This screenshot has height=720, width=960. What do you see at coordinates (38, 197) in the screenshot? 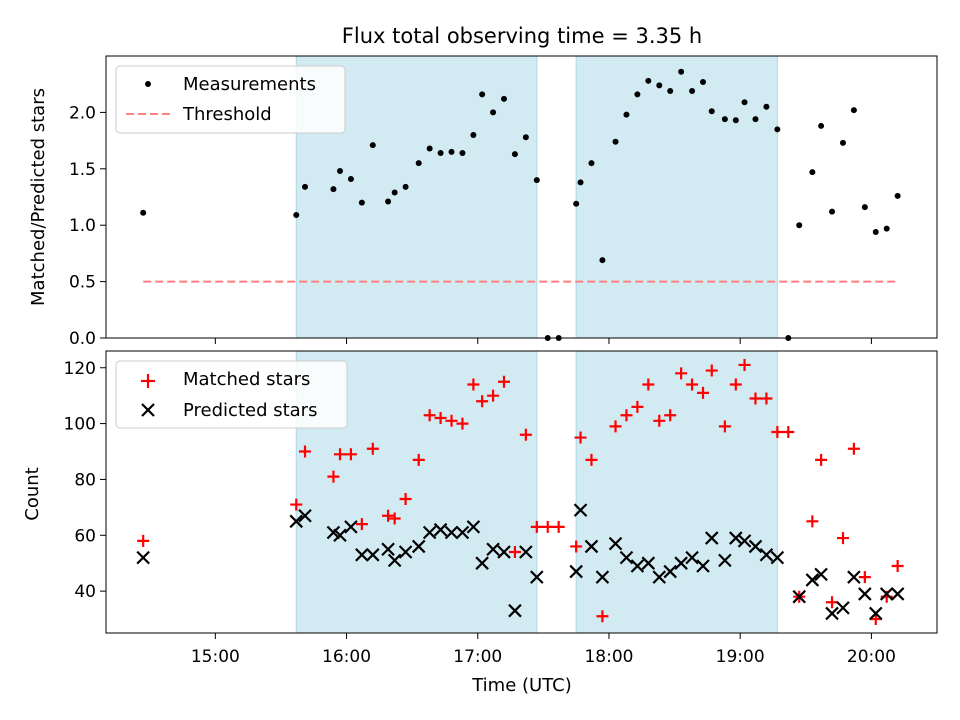
I see `top-y-axis-label: Matched/Predicted stars` at bounding box center [38, 197].